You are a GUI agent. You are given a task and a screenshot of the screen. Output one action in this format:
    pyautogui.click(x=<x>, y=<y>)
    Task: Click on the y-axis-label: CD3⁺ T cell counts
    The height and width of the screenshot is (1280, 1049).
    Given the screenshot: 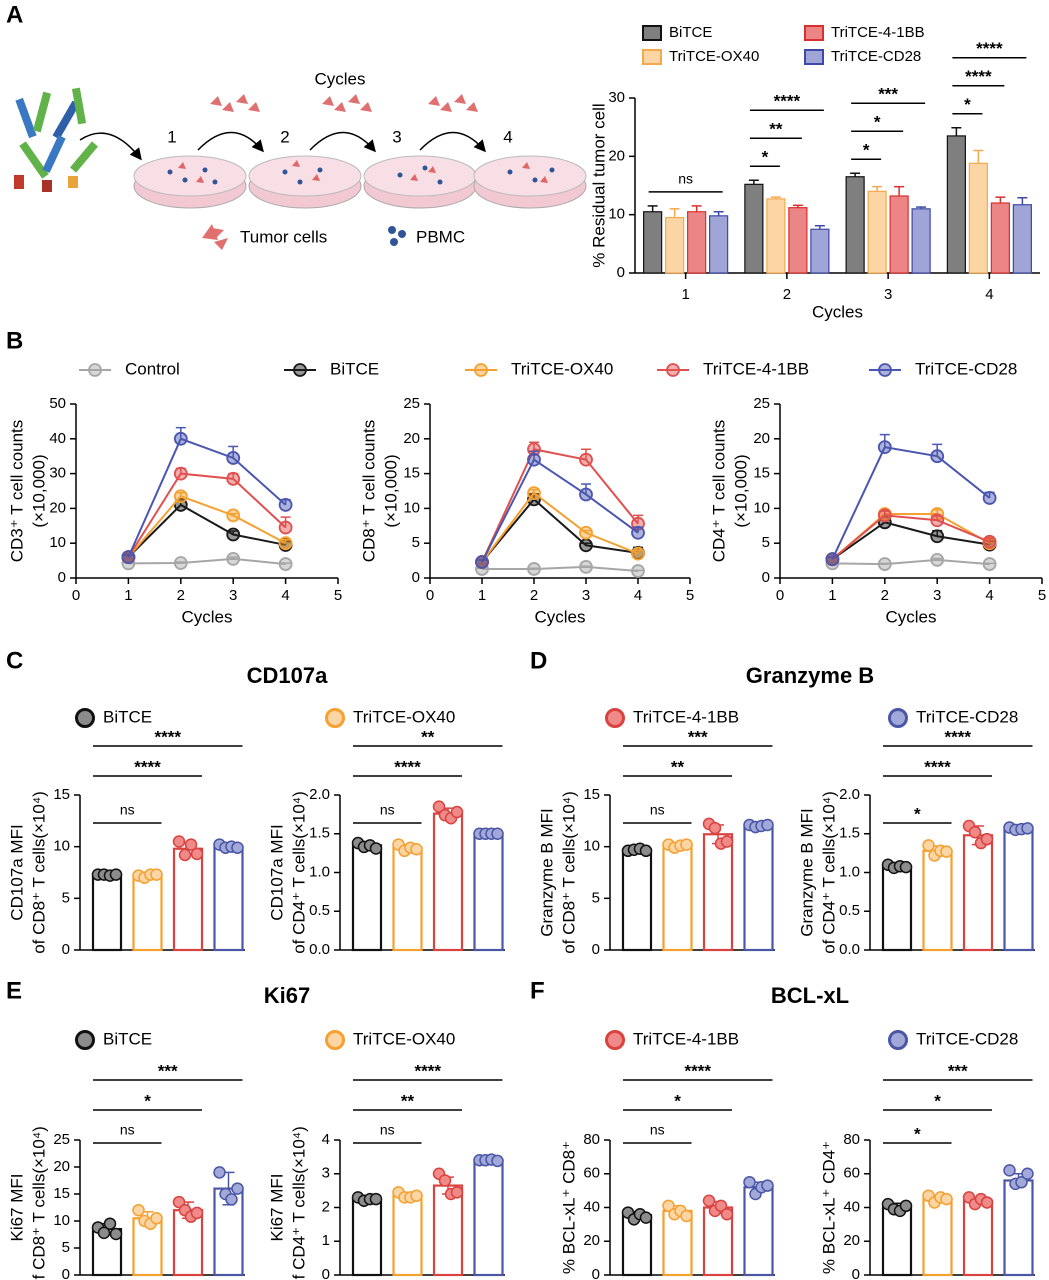 What is the action you would take?
    pyautogui.click(x=16, y=491)
    